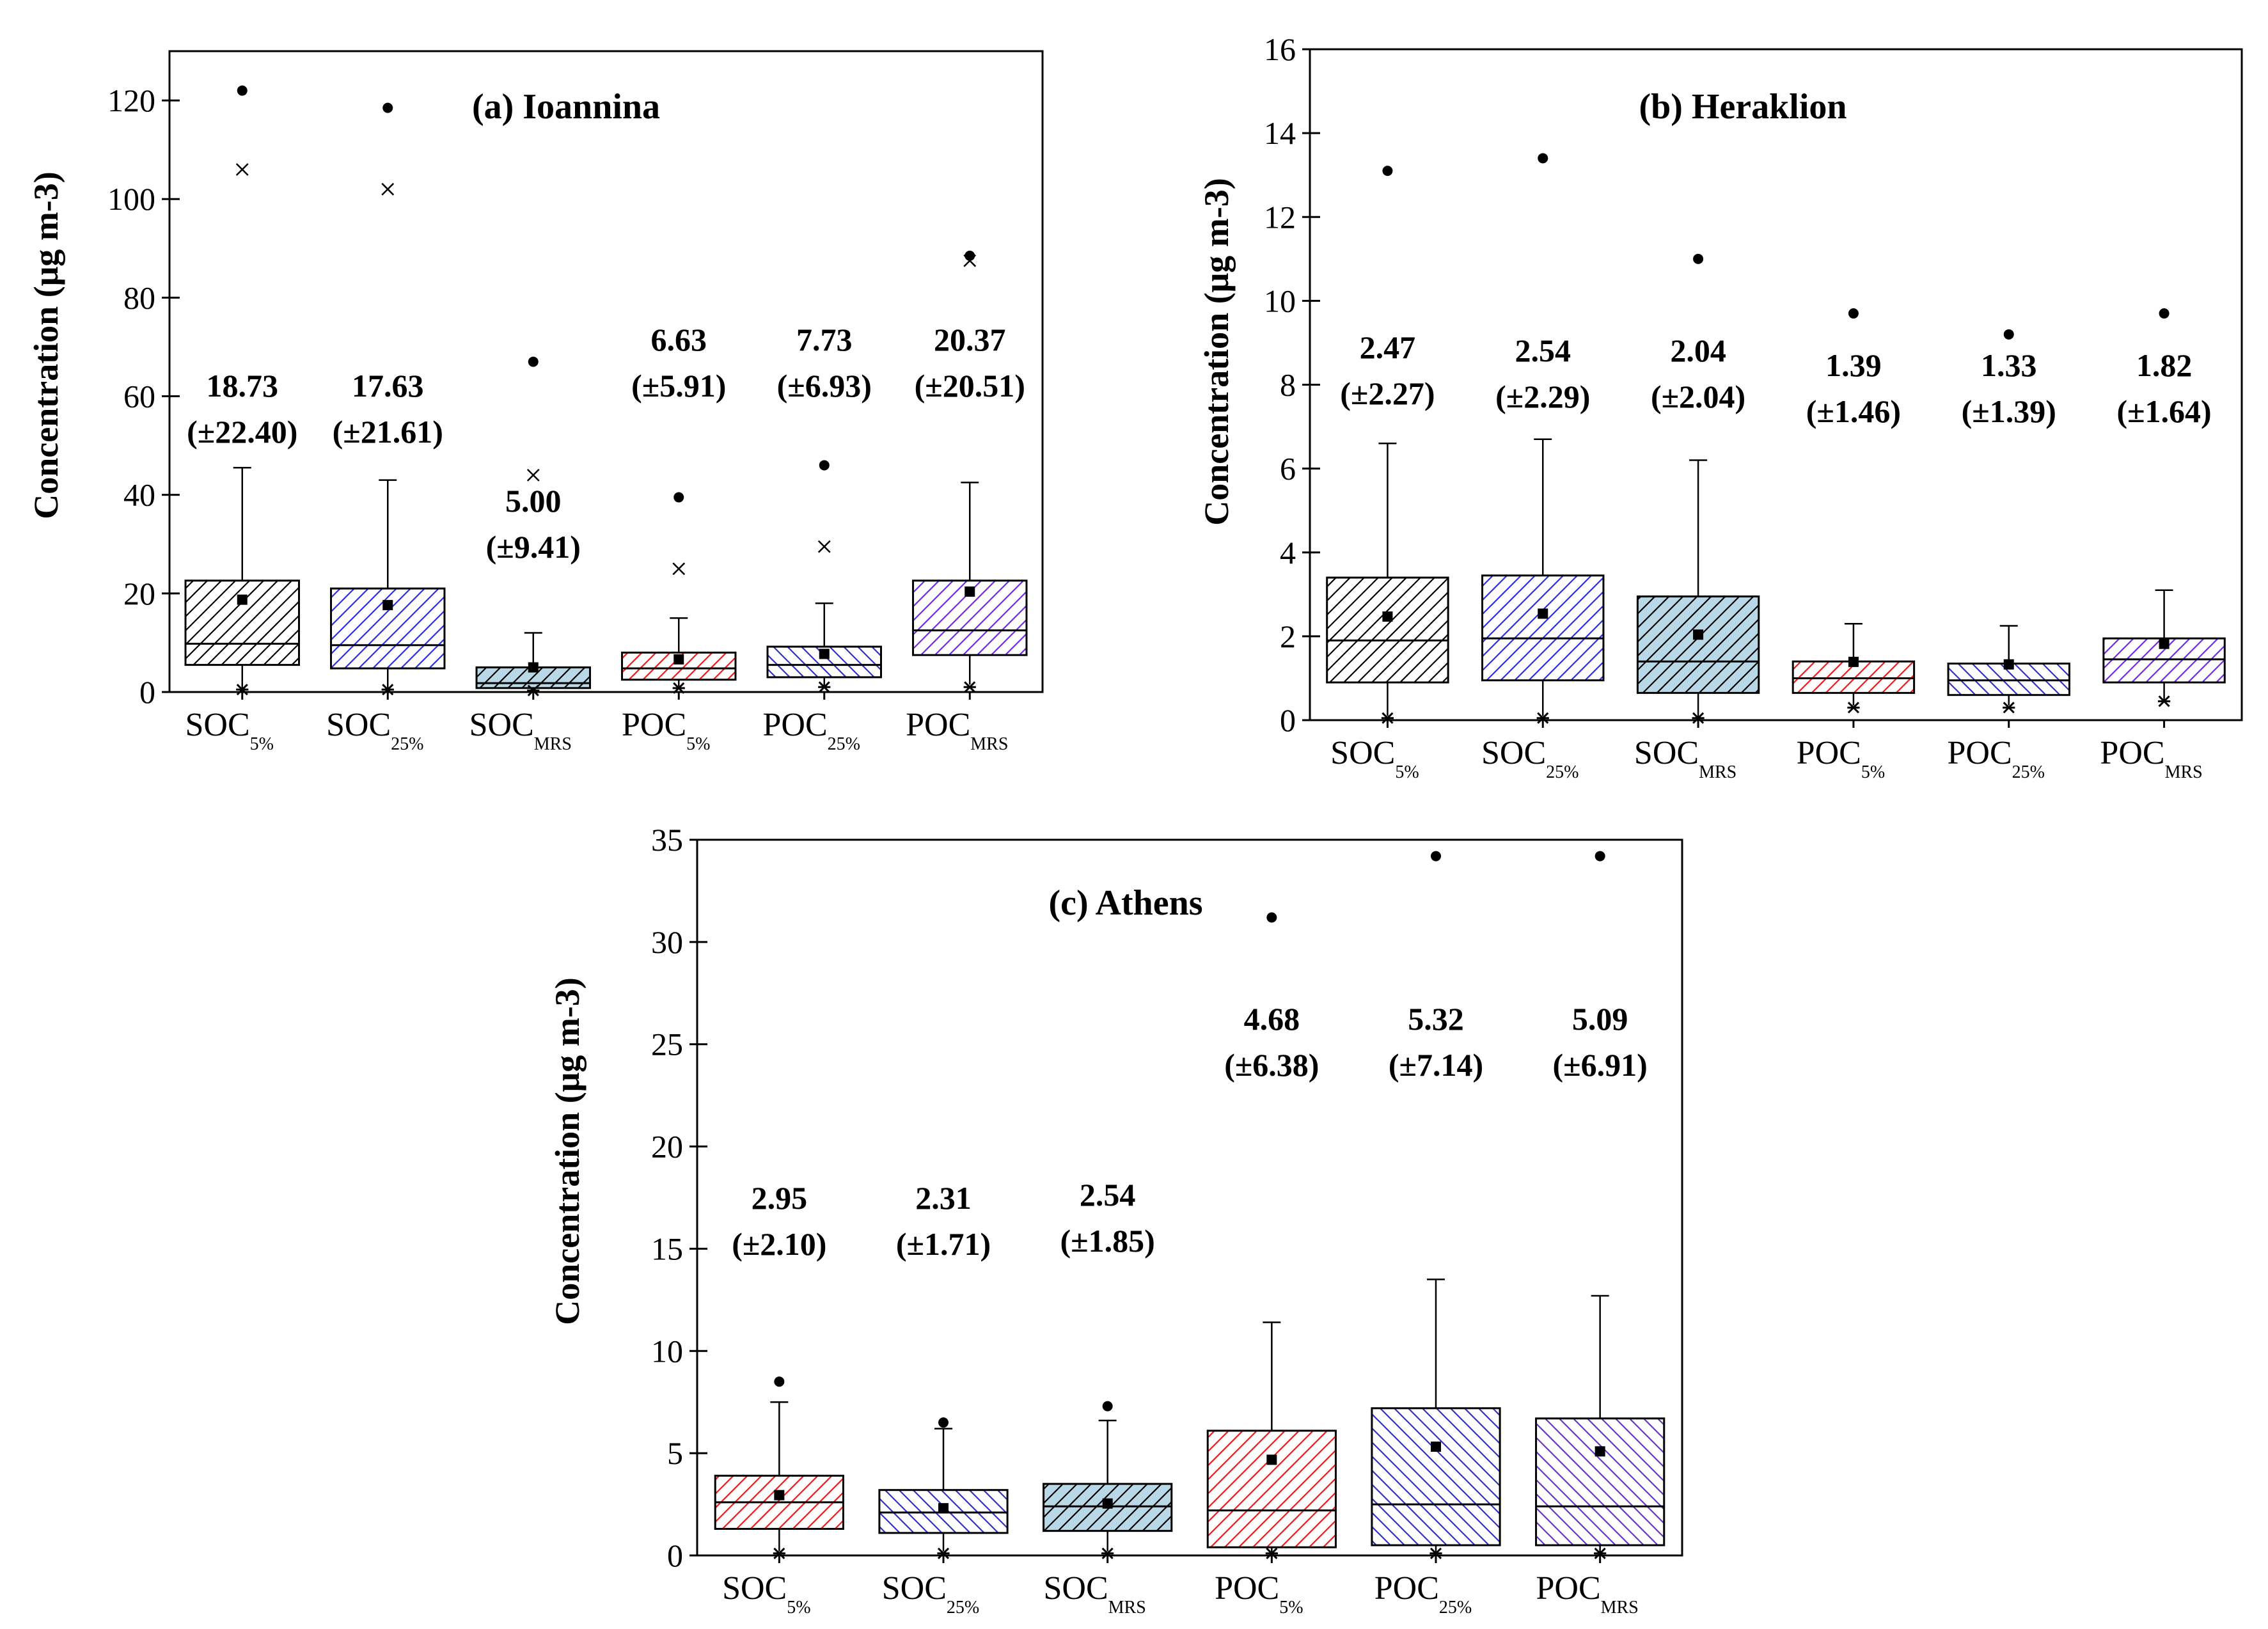 This screenshot has width=2268, height=1629. What do you see at coordinates (1685, 758) in the screenshot?
I see `x-tick-label: SOCMRS` at bounding box center [1685, 758].